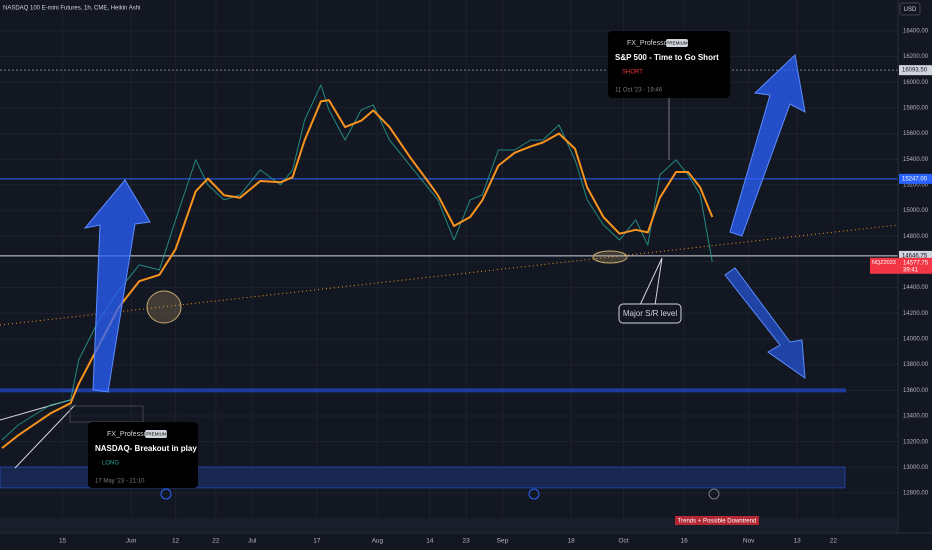  What do you see at coordinates (916, 442) in the screenshot?
I see `y-tick-label: 13200.00` at bounding box center [916, 442].